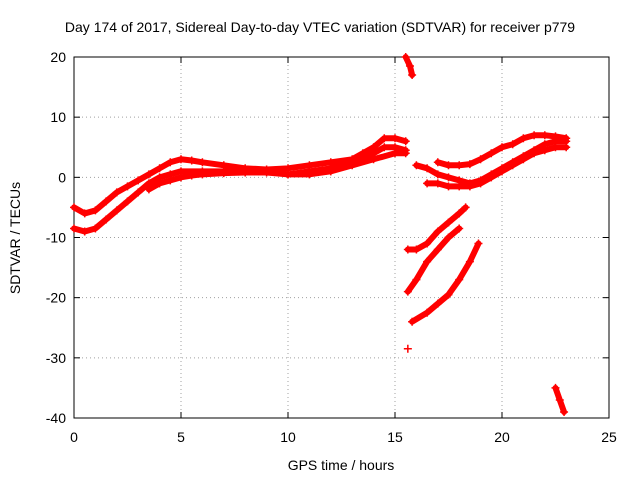 The width and height of the screenshot is (640, 480). I want to click on x-tick-label: 25, so click(609, 437).